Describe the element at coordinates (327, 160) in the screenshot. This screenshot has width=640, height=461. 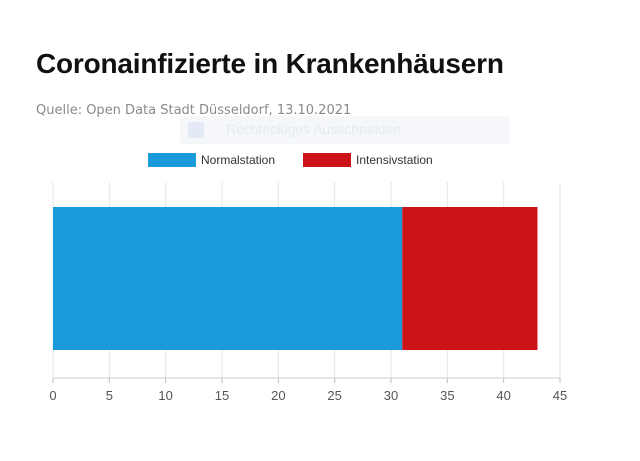
I see `legend-swatch-intensivstation` at that location.